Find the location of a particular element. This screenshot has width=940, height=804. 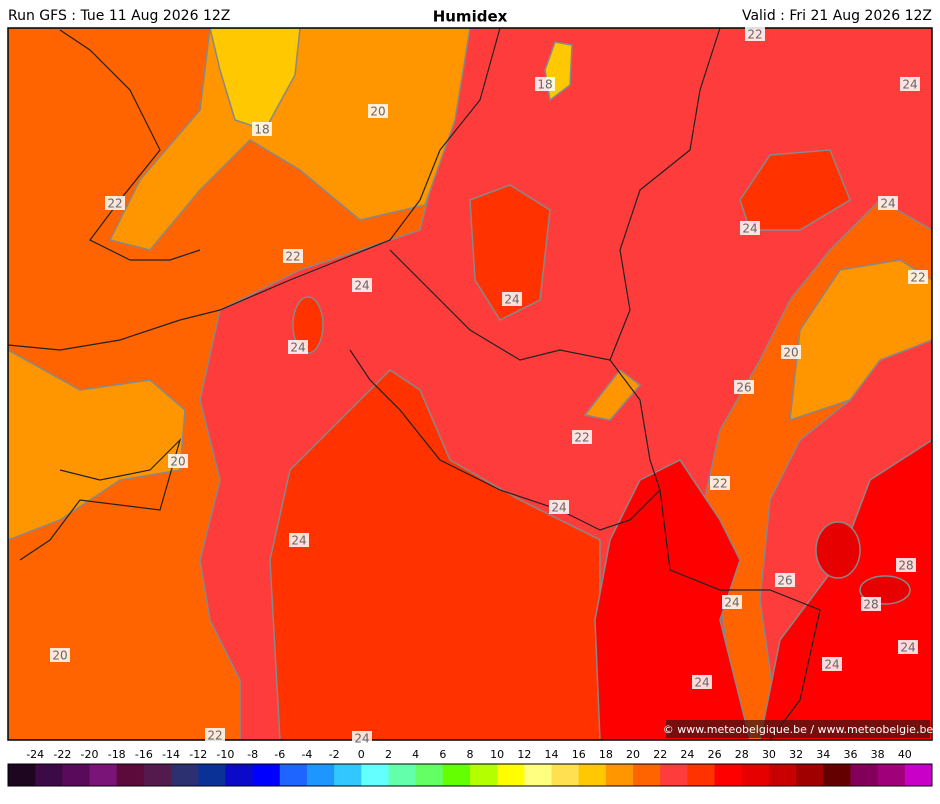

colorbar-tick-label: 20 is located at coordinates (633, 754).